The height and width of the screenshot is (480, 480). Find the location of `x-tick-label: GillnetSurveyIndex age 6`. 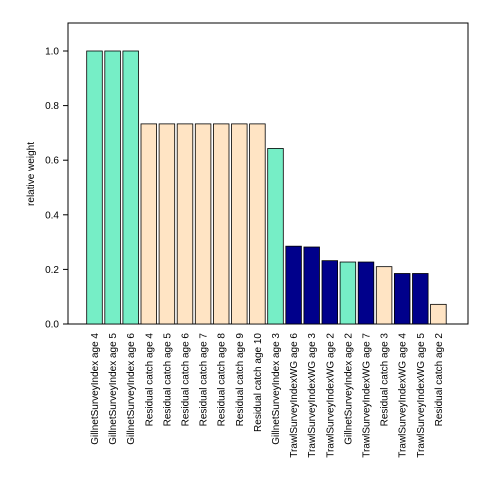

x-tick-label: GillnetSurveyIndex age 6 is located at coordinates (131, 389).